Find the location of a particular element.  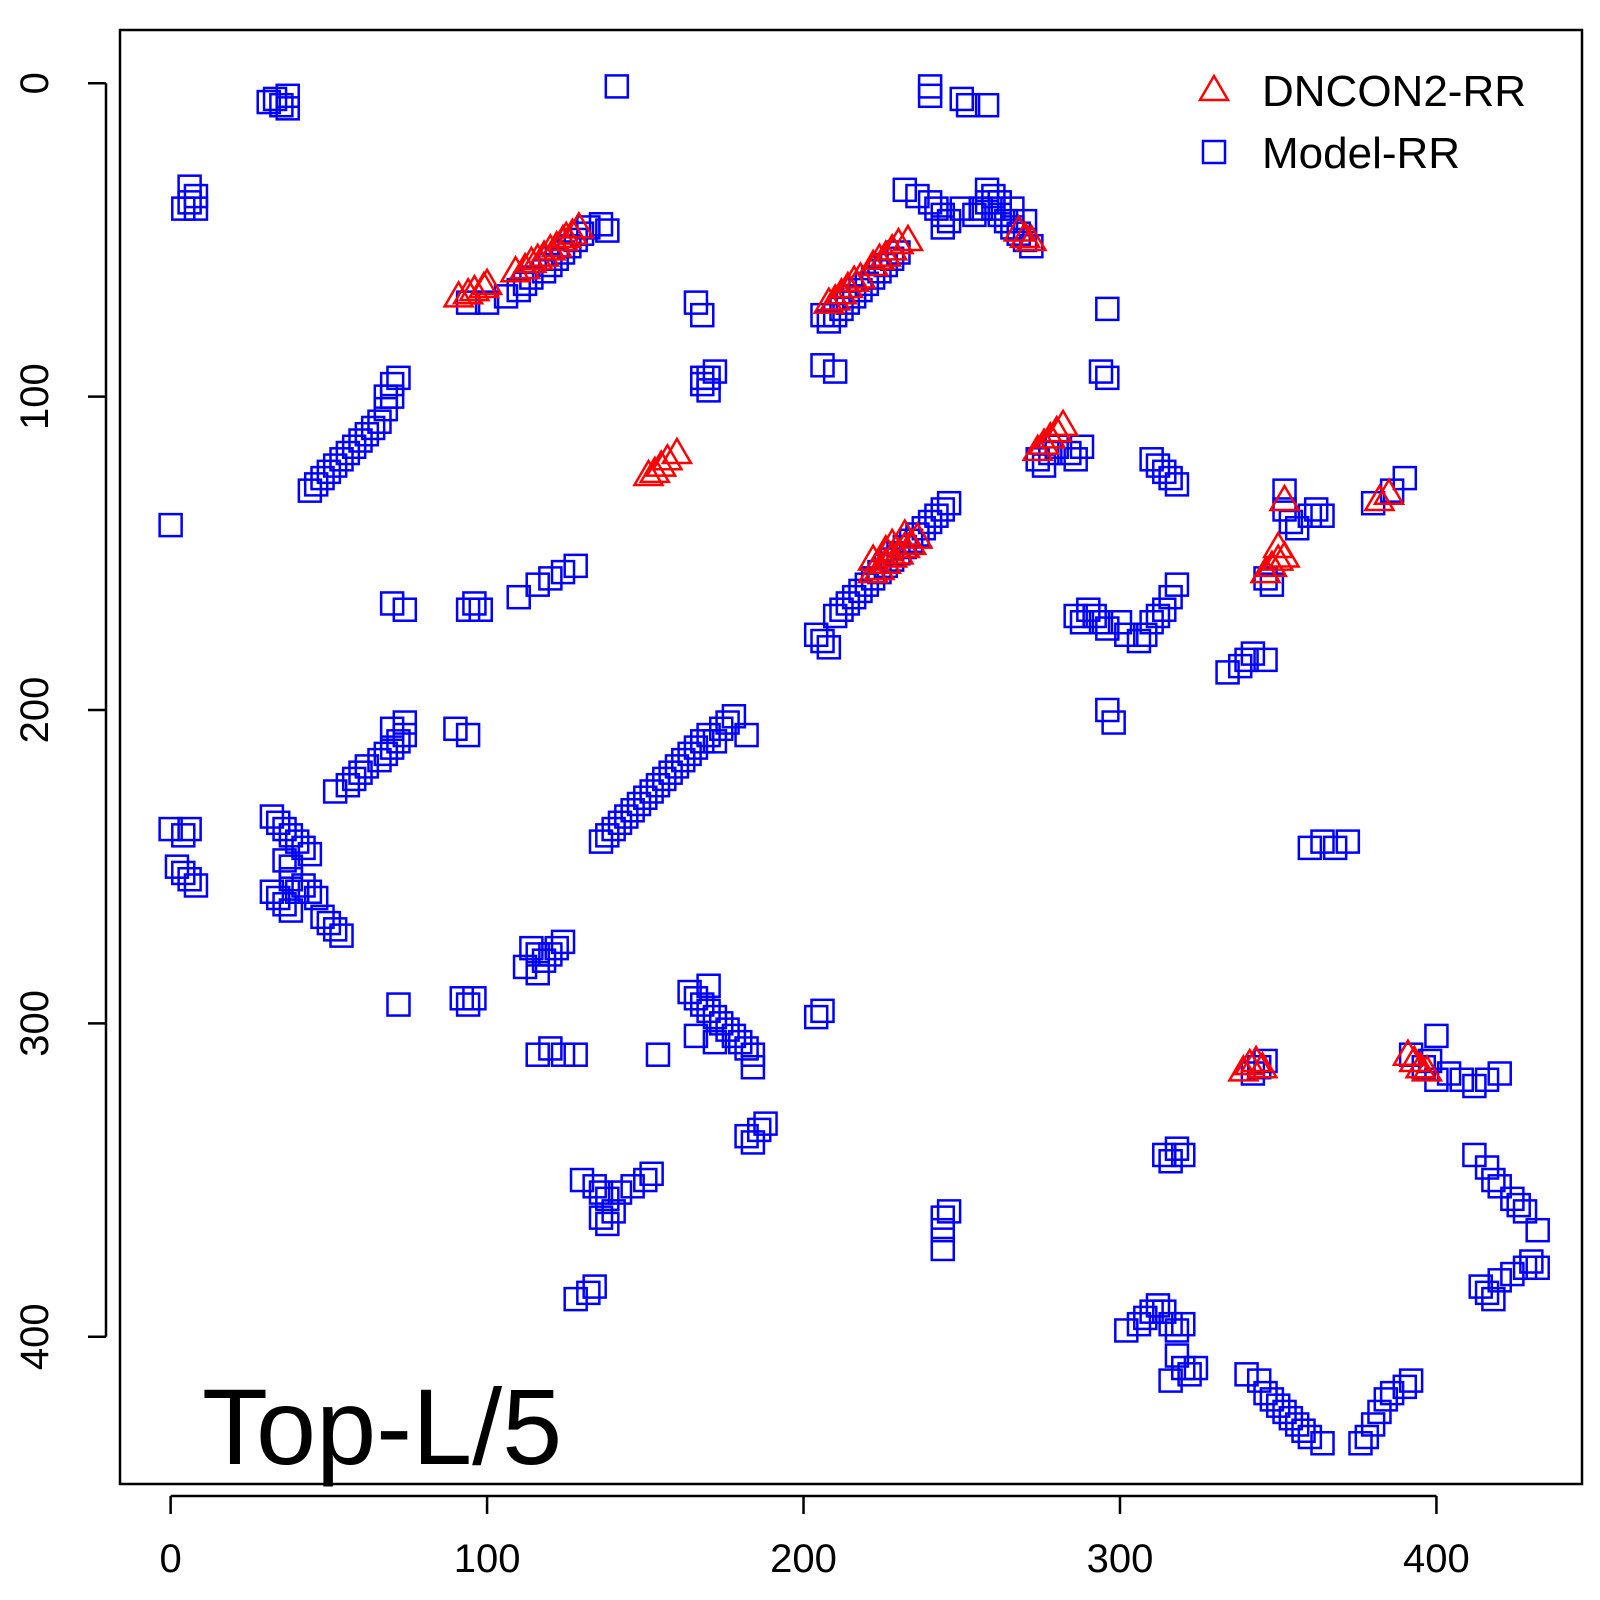

x-tick-label: 0 is located at coordinates (171, 1559).